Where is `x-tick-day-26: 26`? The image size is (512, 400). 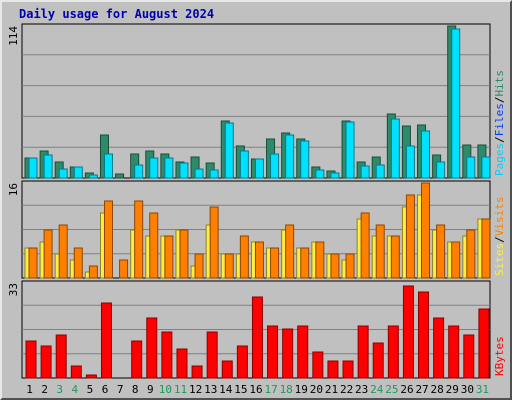 x-tick-day-26: 26 is located at coordinates (406, 389).